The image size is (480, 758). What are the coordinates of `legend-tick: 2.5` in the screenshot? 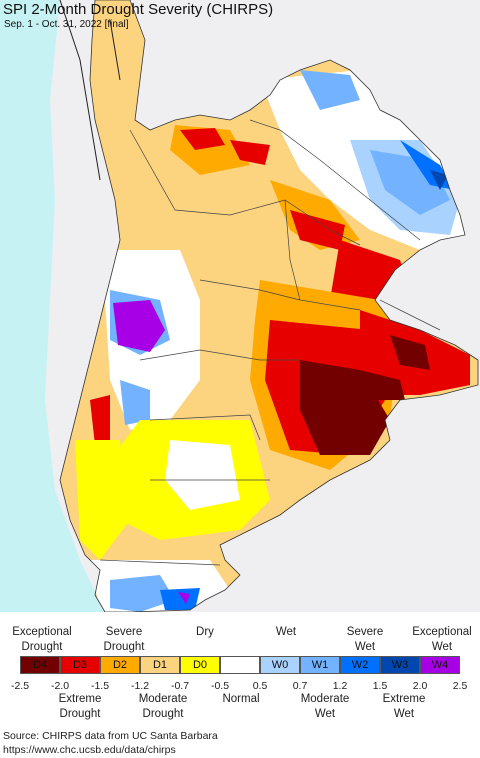 It's located at (460, 686).